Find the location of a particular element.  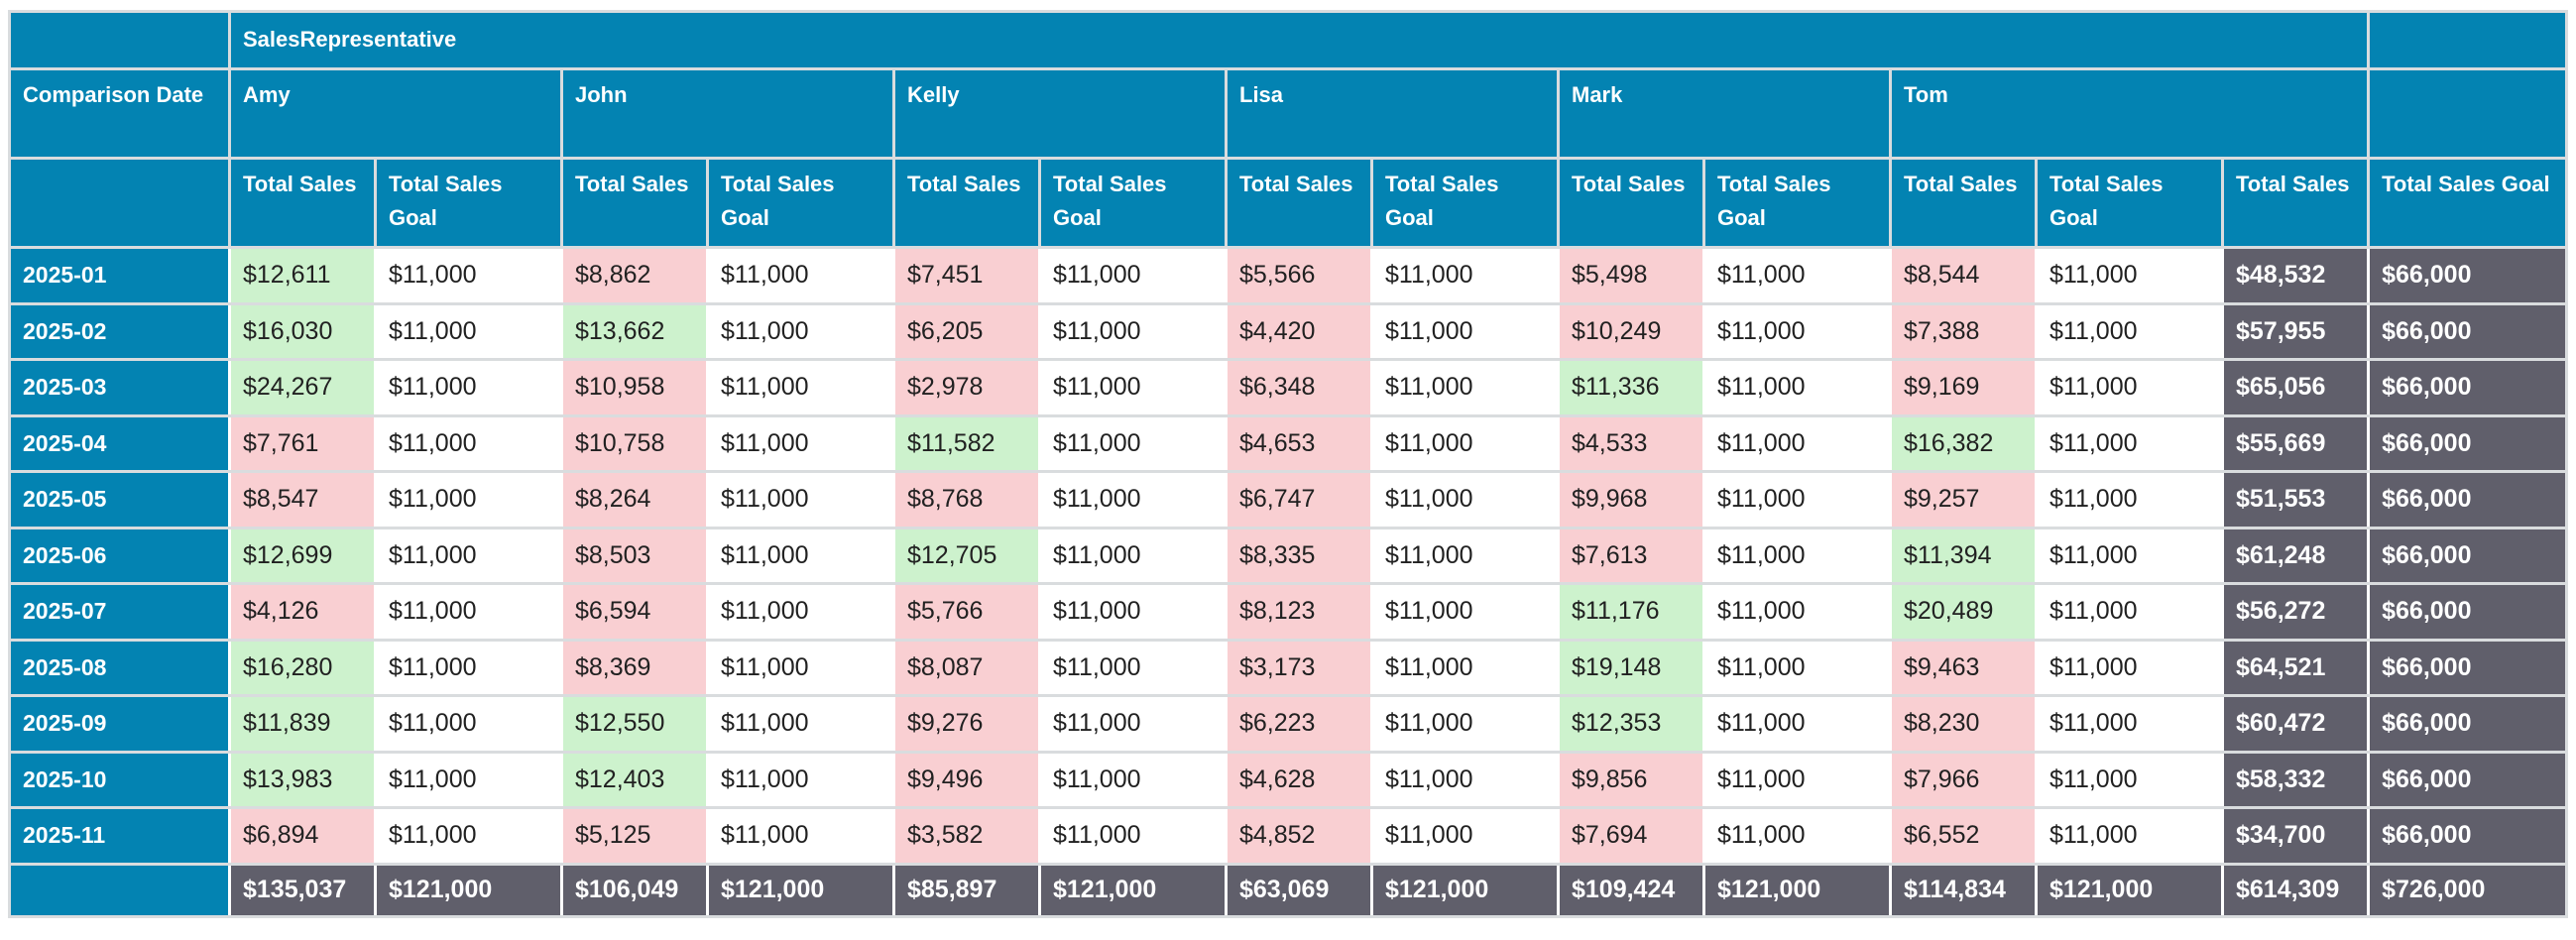

sales-cell-john: $12,403 is located at coordinates (634, 779).